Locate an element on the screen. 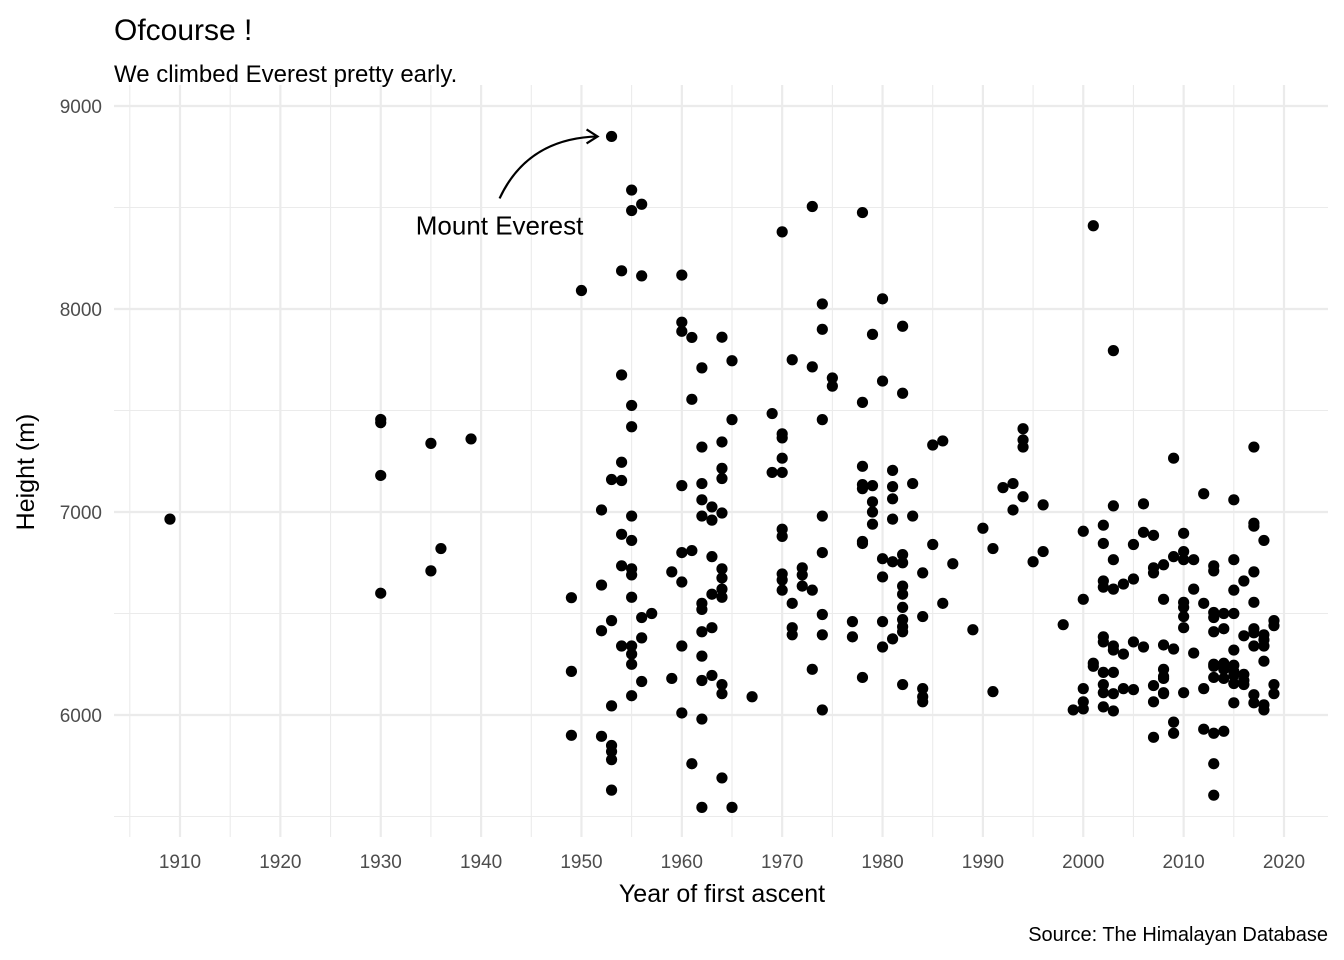 The image size is (1344, 960). y-tick-label: 7000 is located at coordinates (81, 513).